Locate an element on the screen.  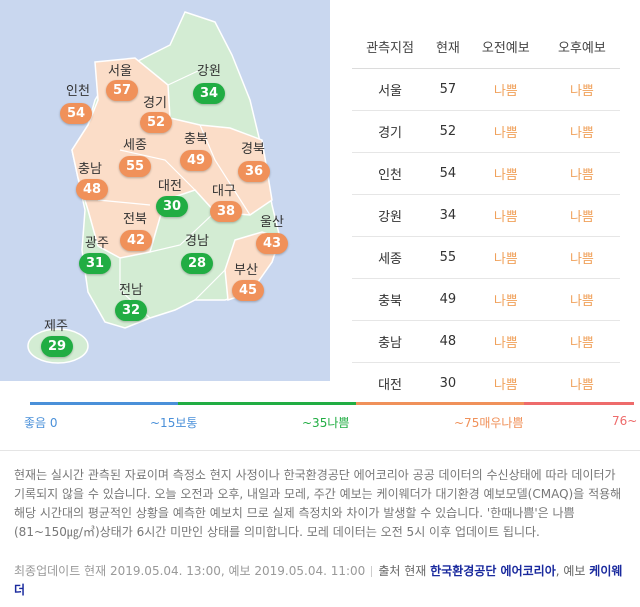
header-pm-forecast: 오후예보 is located at coordinates (581, 46).